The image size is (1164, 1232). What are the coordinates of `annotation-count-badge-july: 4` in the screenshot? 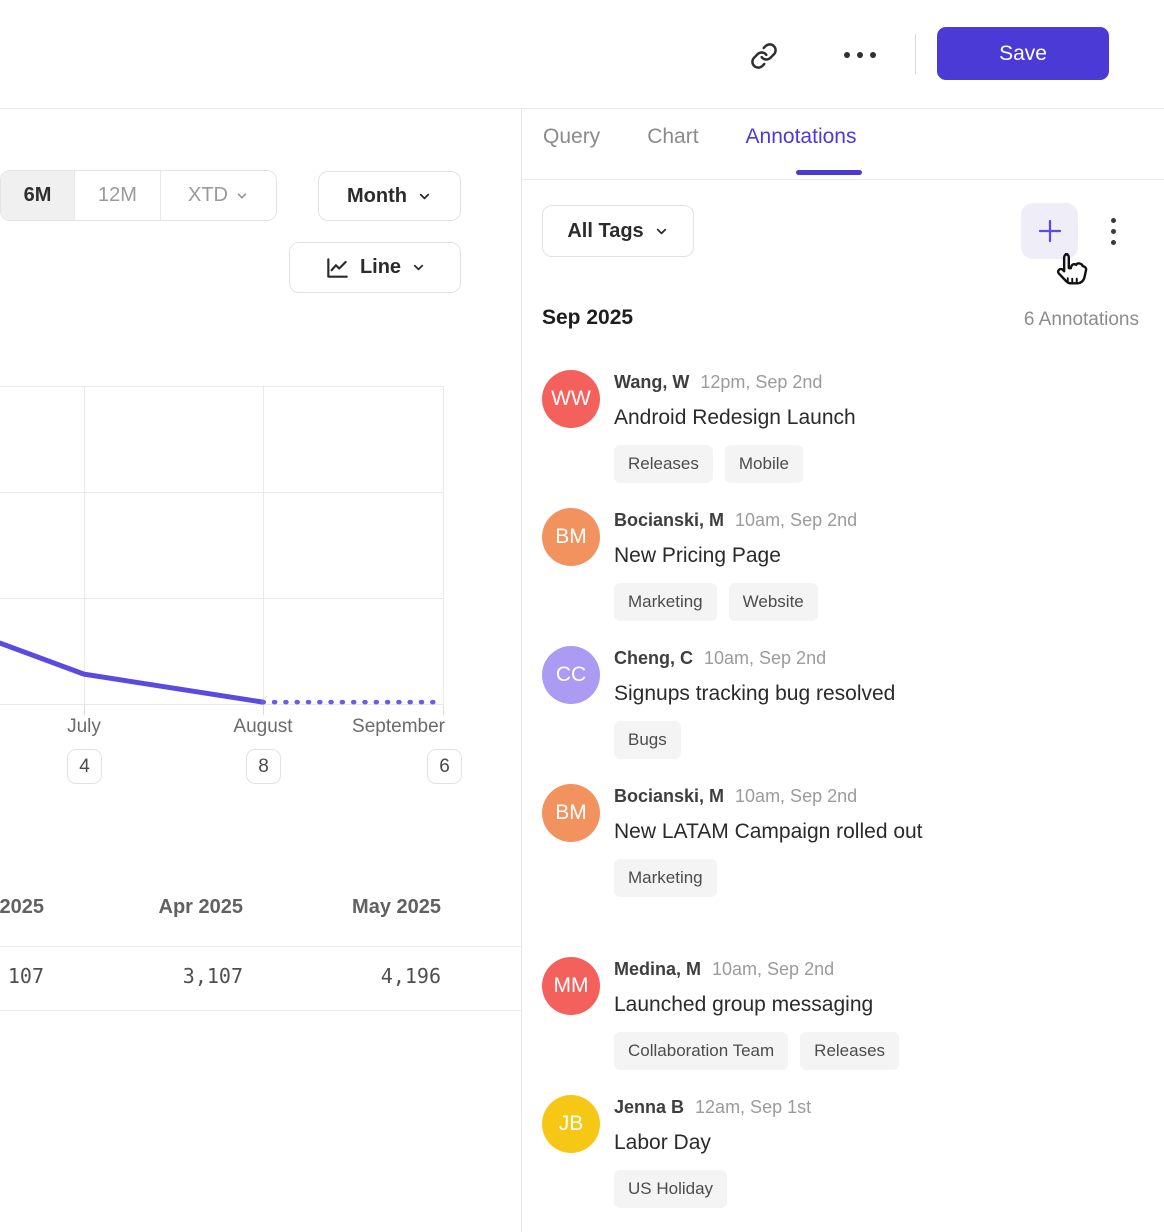 It's located at (84, 766).